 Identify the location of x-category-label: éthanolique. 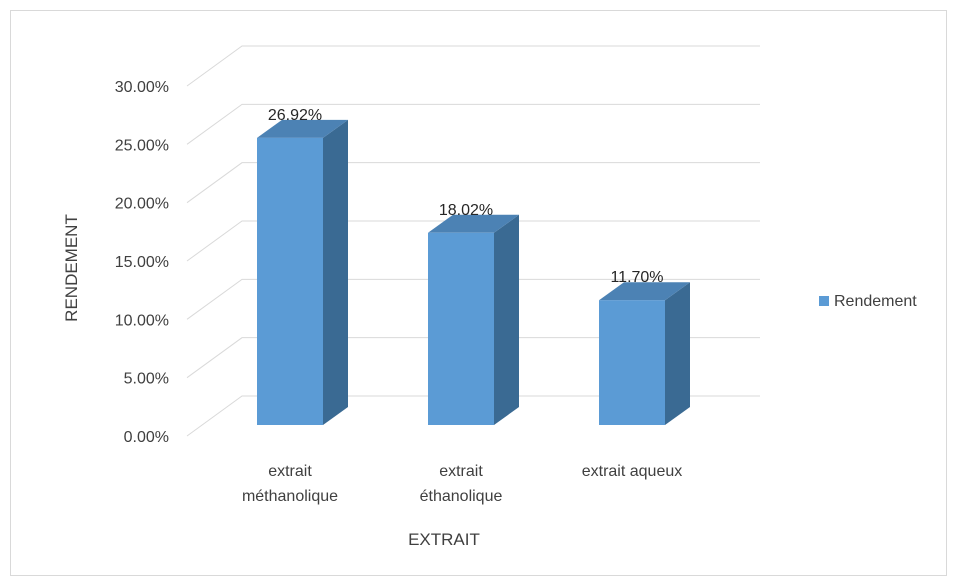
(461, 496).